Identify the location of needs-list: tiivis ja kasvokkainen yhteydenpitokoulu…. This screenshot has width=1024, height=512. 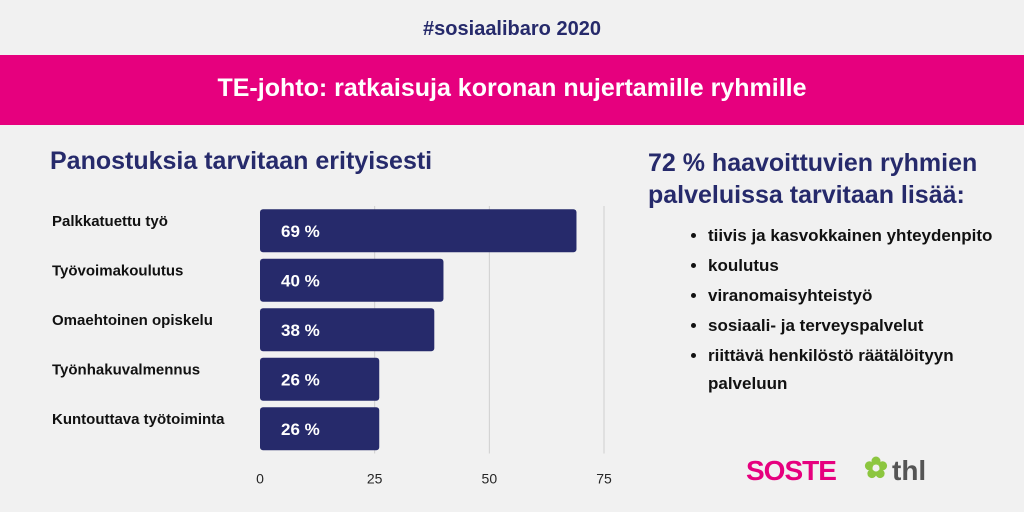
(857, 311).